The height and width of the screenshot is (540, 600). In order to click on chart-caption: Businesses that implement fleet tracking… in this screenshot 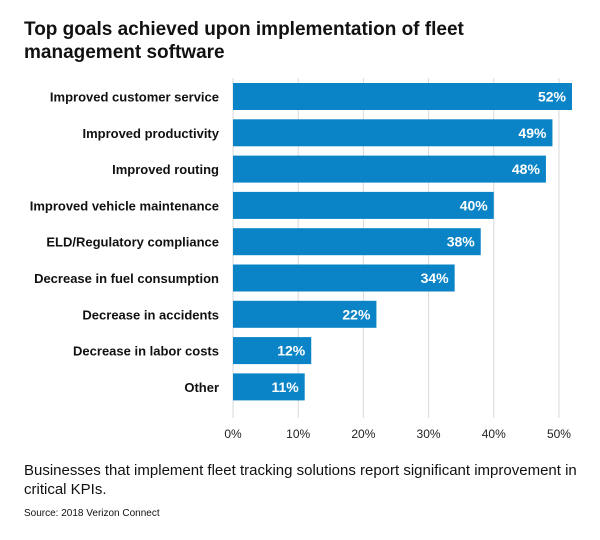, I will do `click(300, 480)`.